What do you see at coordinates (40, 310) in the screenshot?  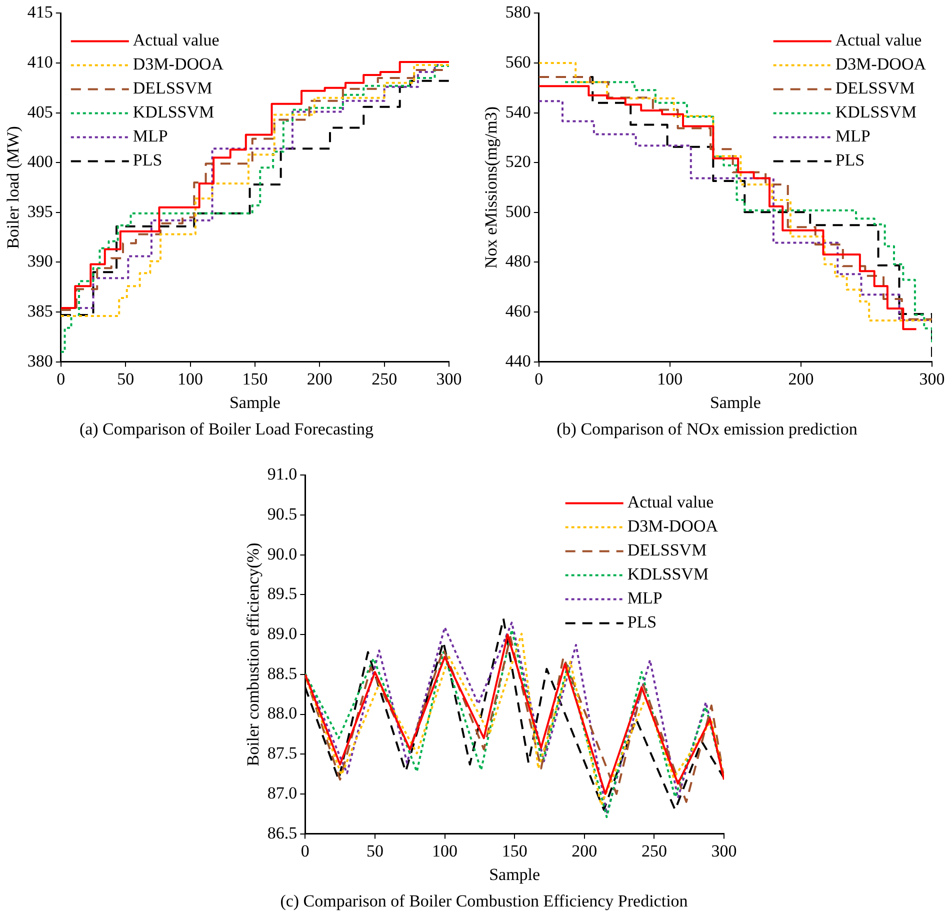 I see `y-tick-label: 385` at bounding box center [40, 310].